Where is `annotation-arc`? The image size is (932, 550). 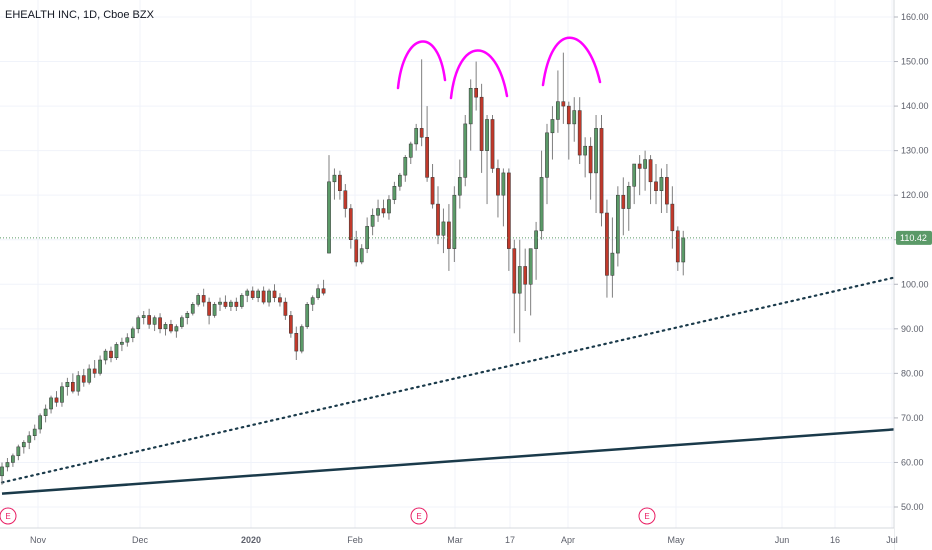
annotation-arc is located at coordinates (571, 61).